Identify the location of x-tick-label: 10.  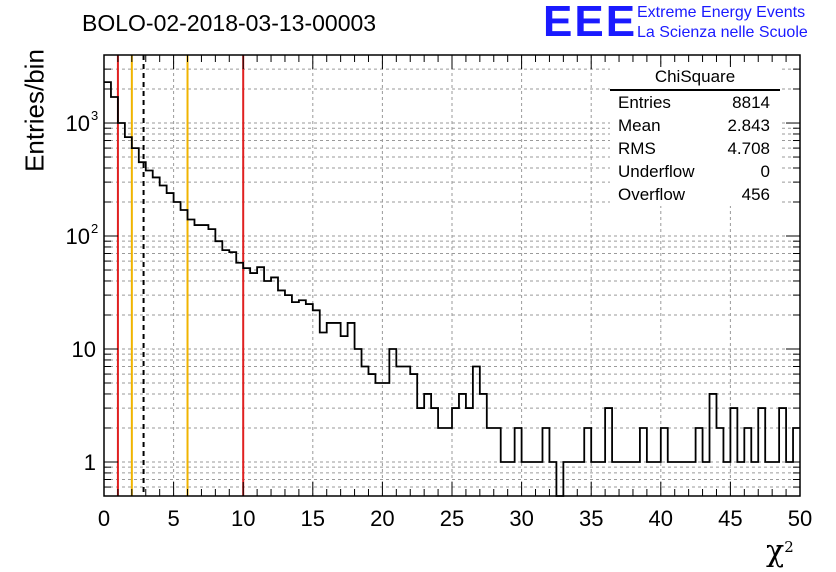
(243, 518).